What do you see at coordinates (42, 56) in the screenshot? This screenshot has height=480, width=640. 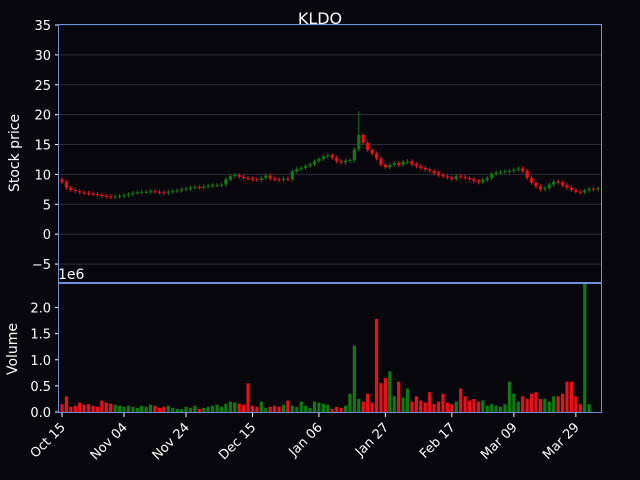 I see `price-tick-label: 30` at bounding box center [42, 56].